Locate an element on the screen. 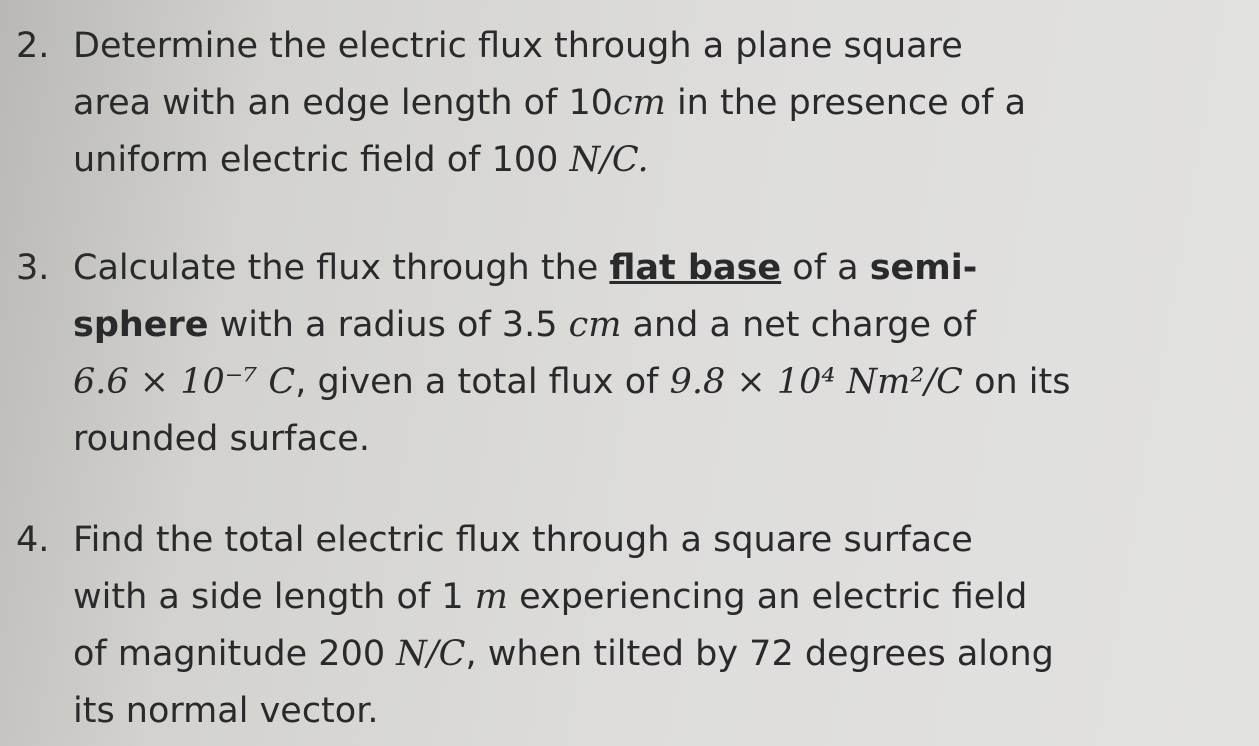  text-line: uniform electric field of 100 N/C. is located at coordinates (549, 160).